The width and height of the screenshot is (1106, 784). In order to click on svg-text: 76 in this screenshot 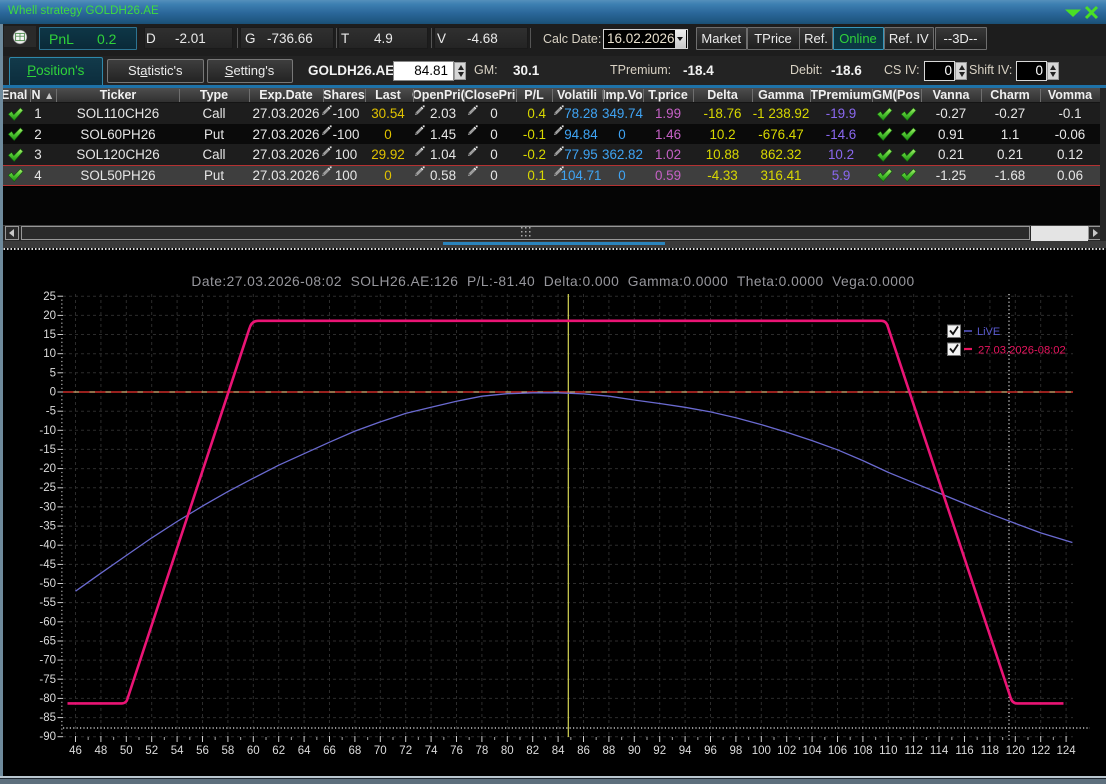, I will do `click(456, 751)`.